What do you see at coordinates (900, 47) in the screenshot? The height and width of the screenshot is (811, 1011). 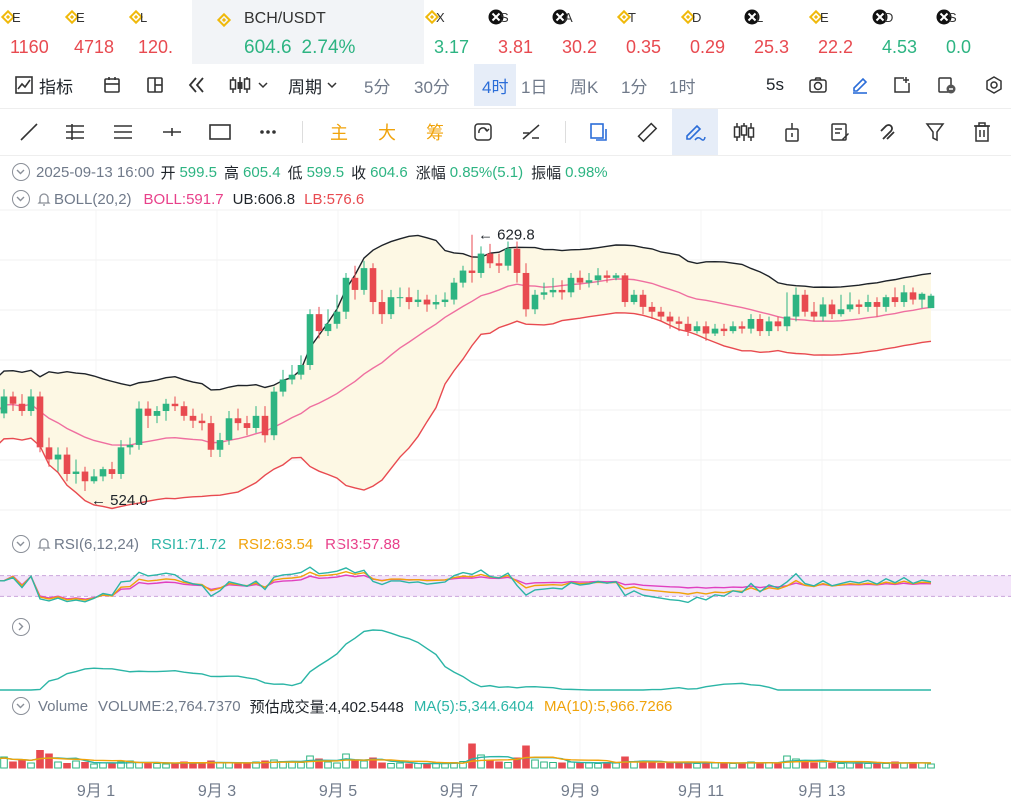 I see `ticker-price: 4.53` at bounding box center [900, 47].